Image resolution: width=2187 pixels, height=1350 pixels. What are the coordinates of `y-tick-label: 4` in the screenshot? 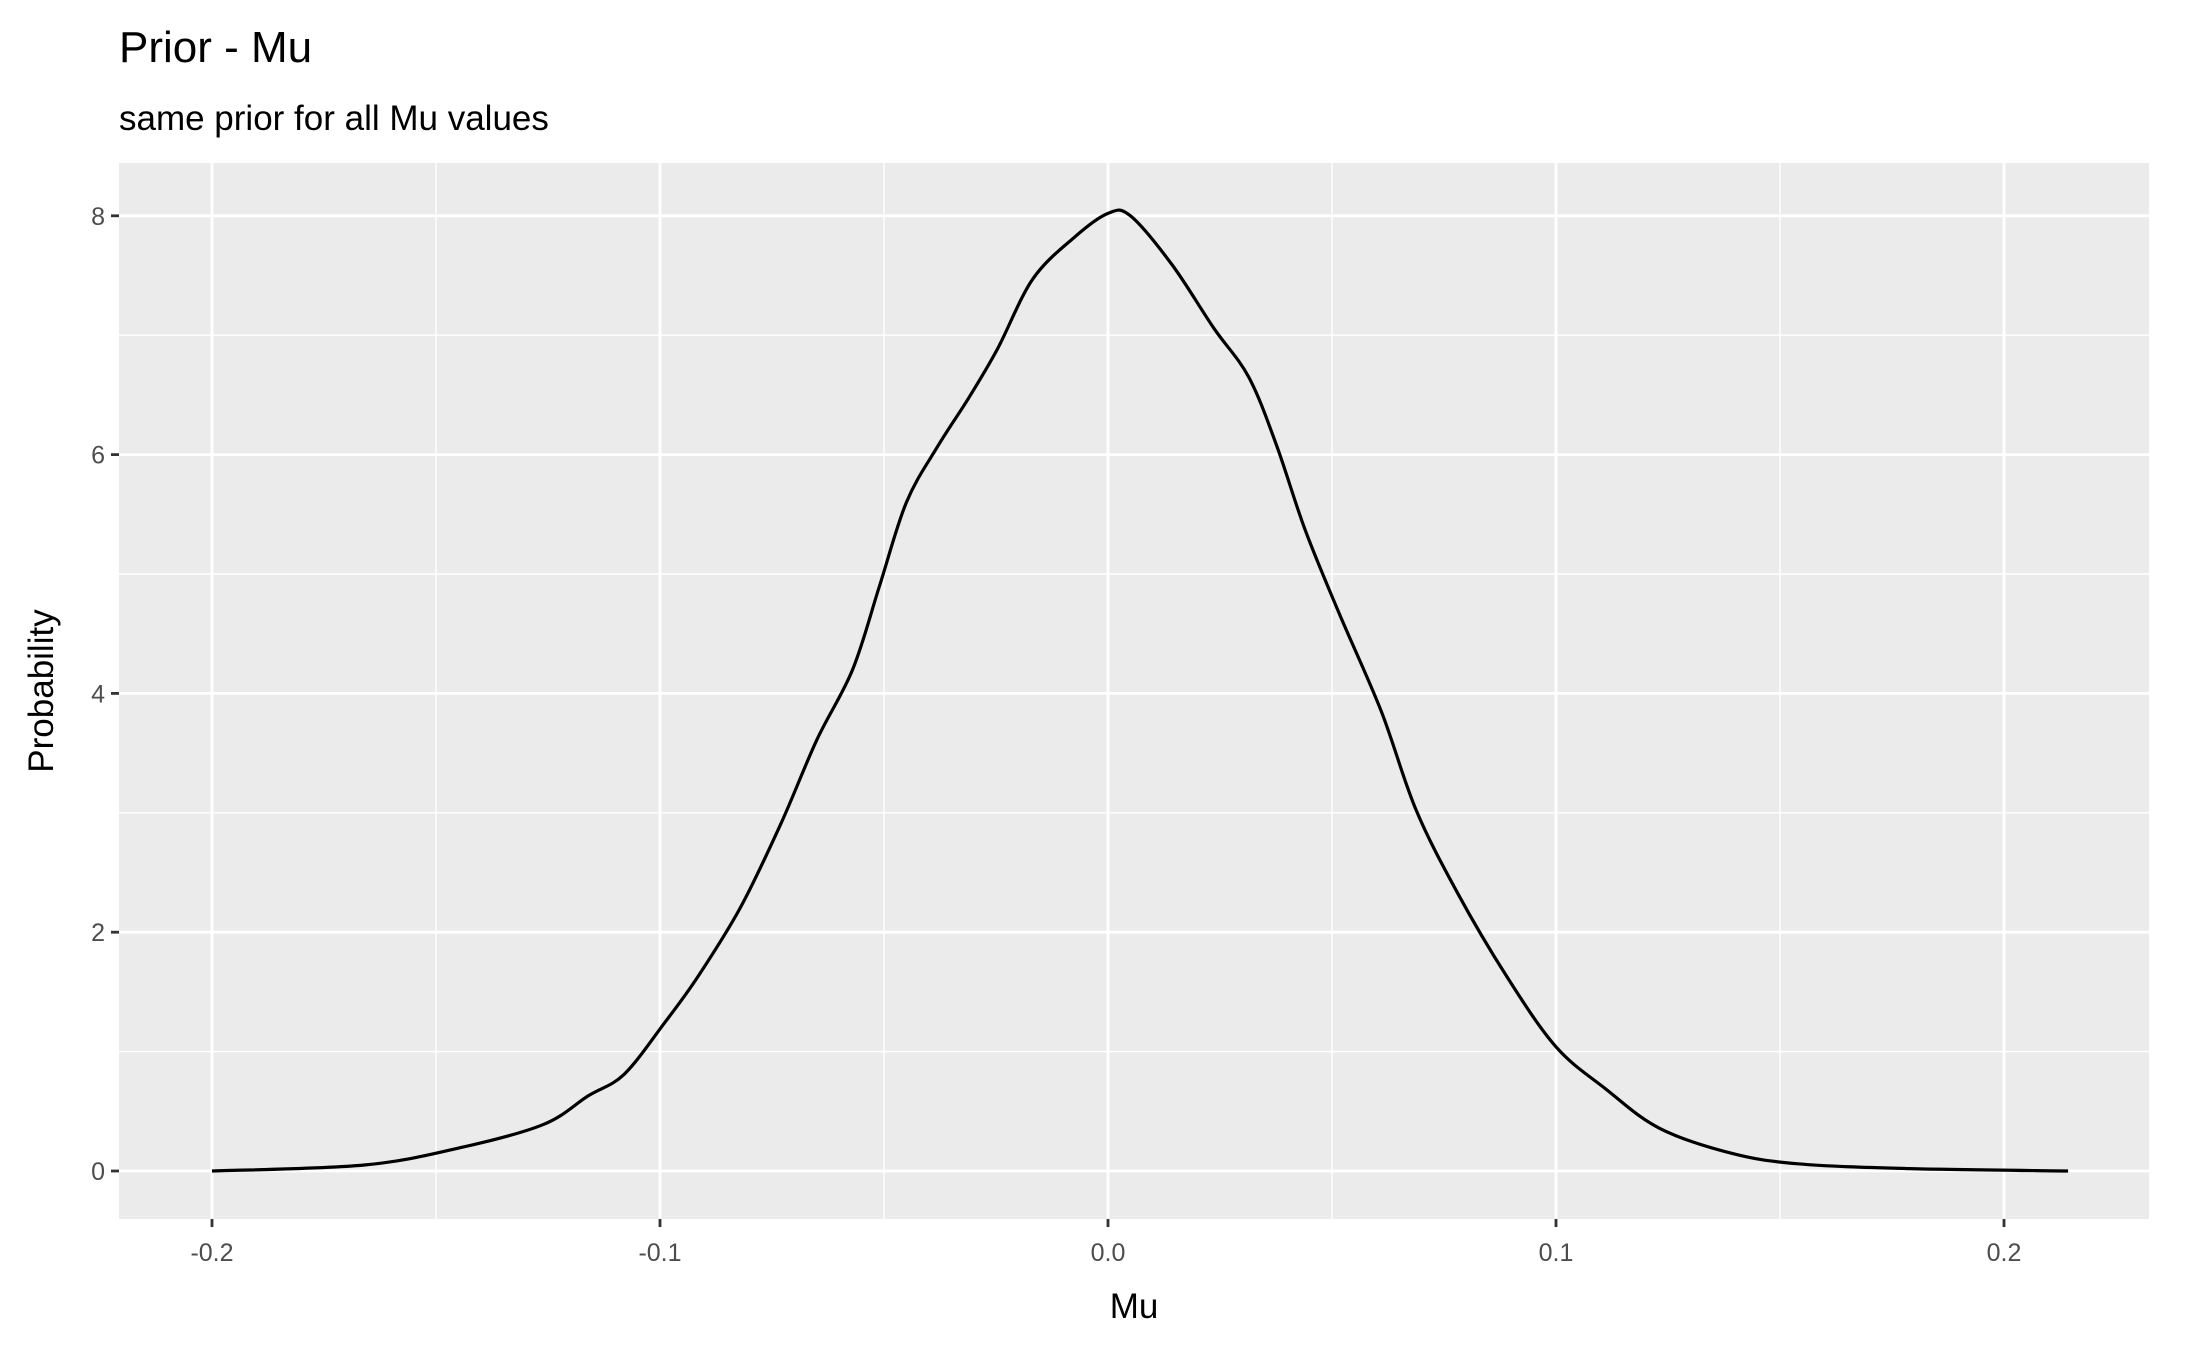 It's located at (98, 694).